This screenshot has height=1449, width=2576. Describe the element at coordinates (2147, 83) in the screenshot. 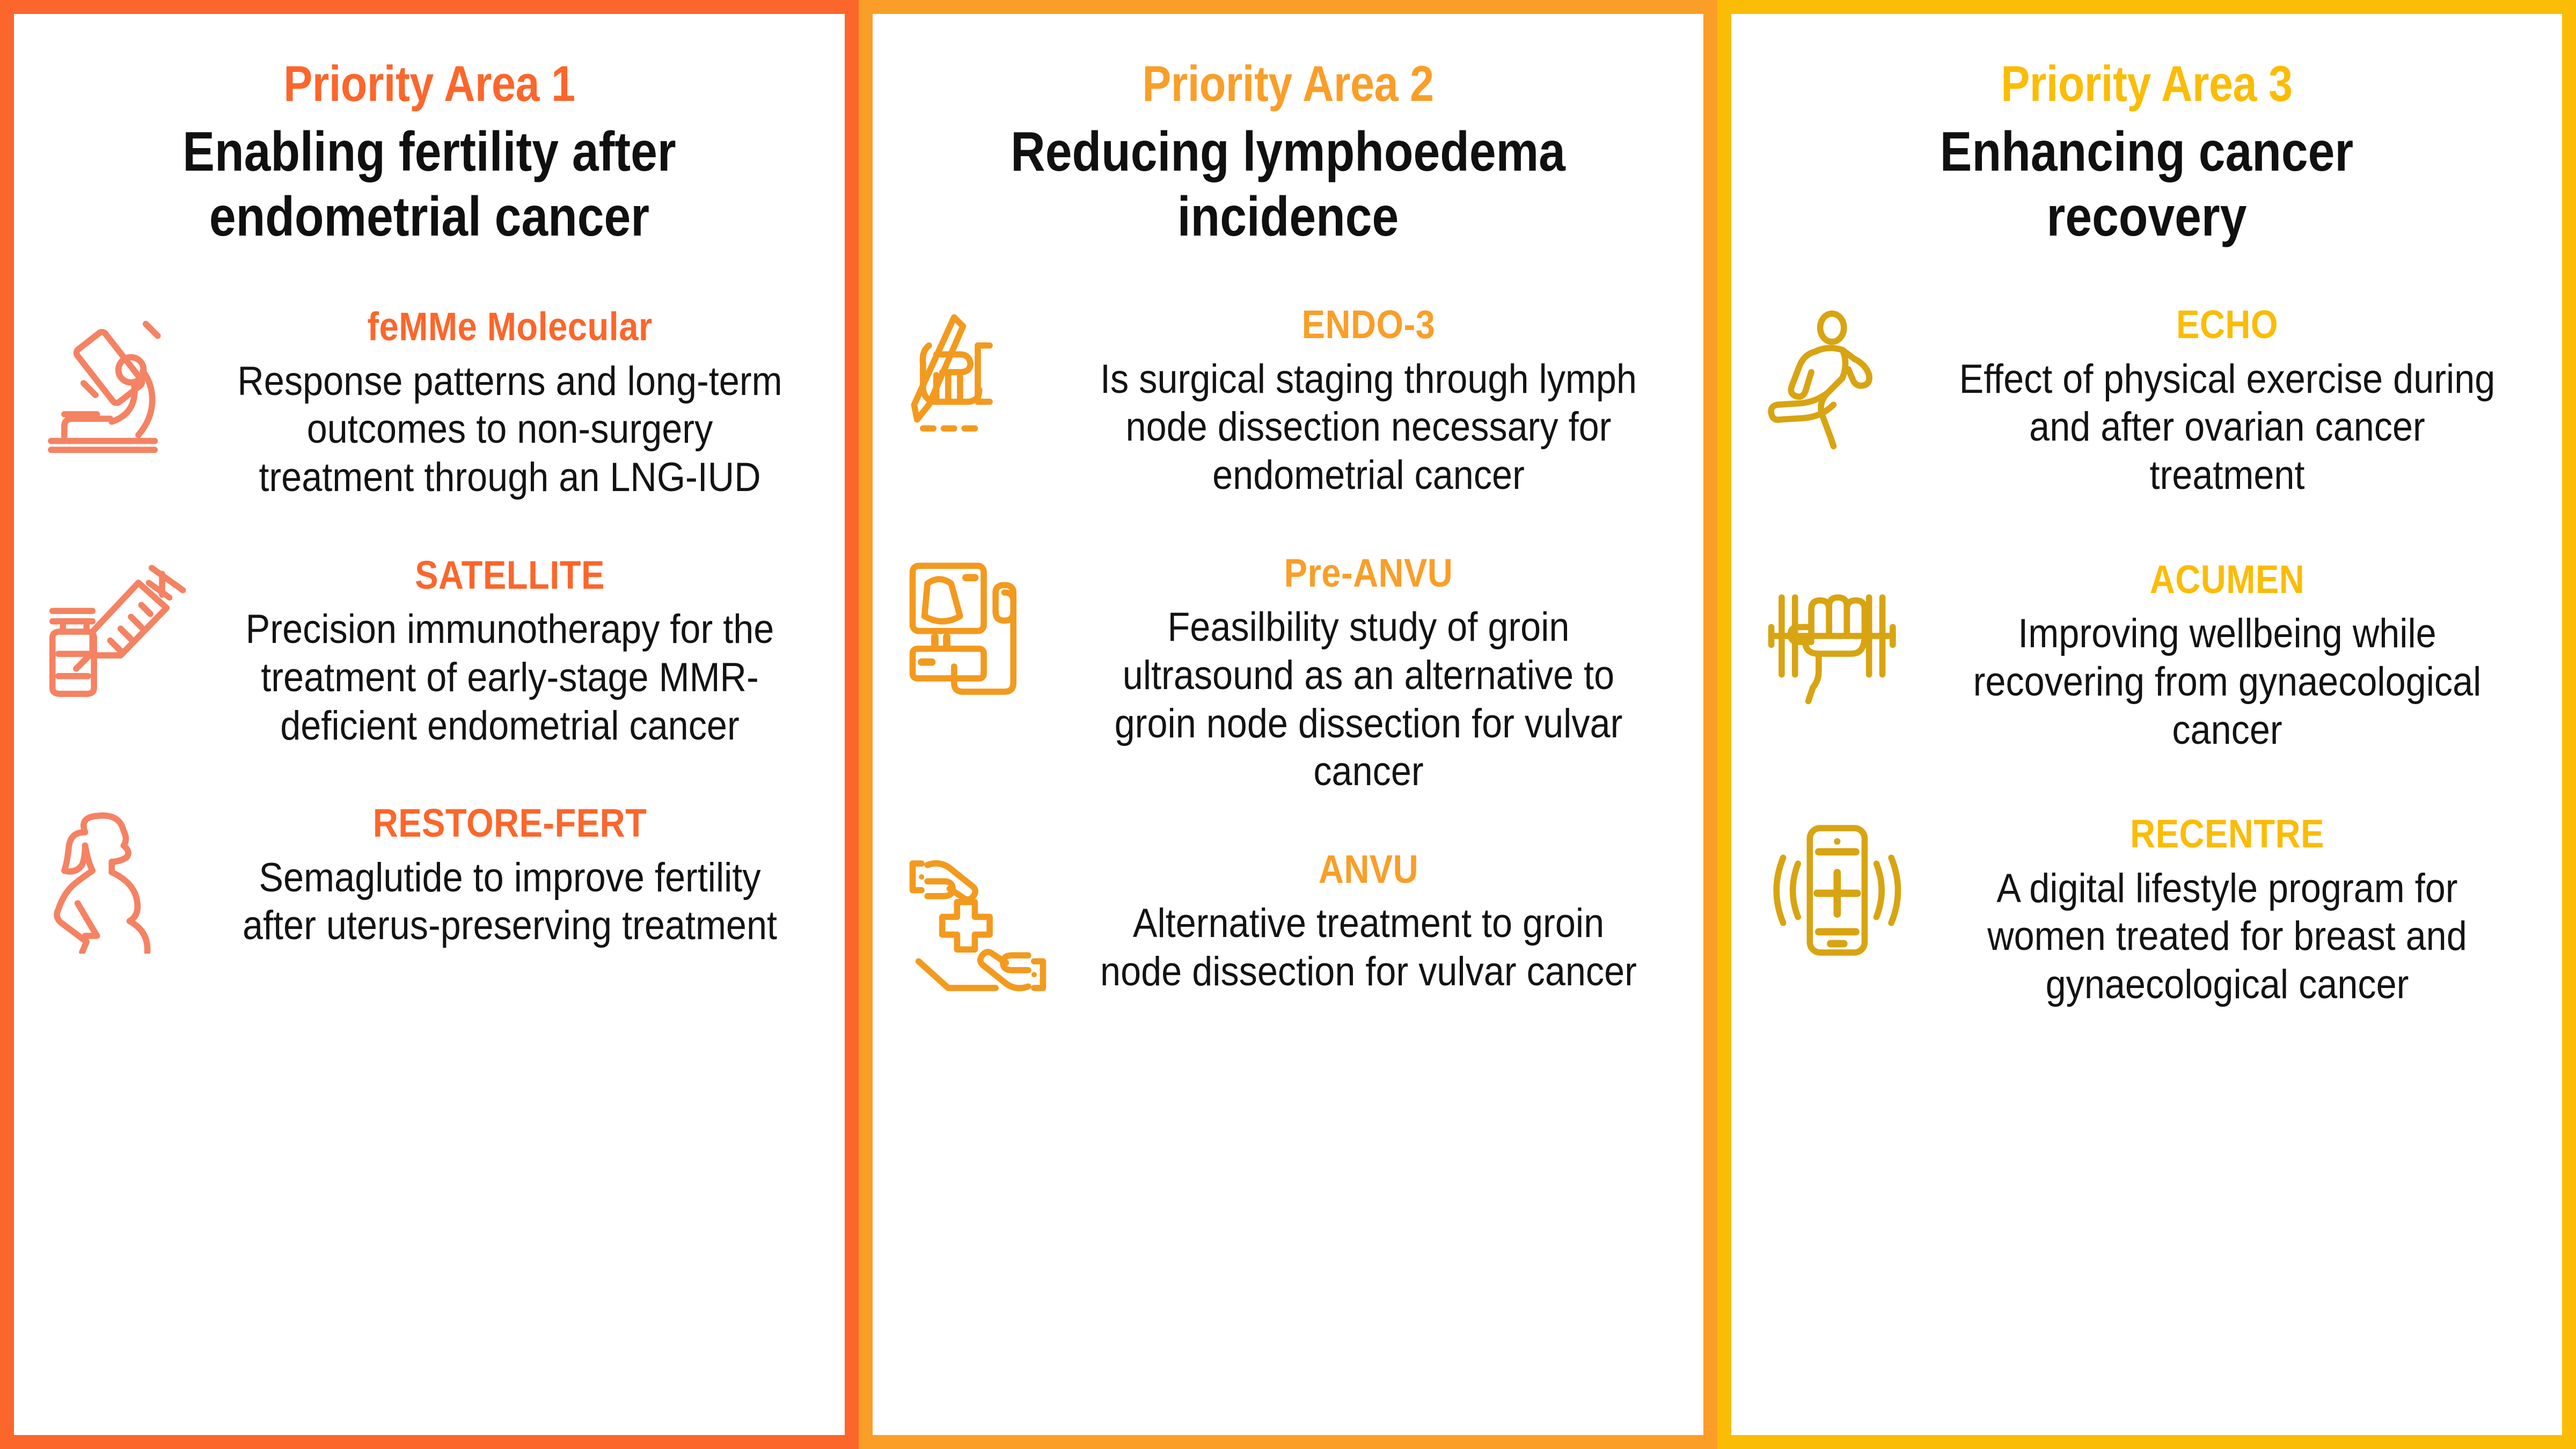

I see `panel-3-eyebrow: Priority Area 3` at that location.